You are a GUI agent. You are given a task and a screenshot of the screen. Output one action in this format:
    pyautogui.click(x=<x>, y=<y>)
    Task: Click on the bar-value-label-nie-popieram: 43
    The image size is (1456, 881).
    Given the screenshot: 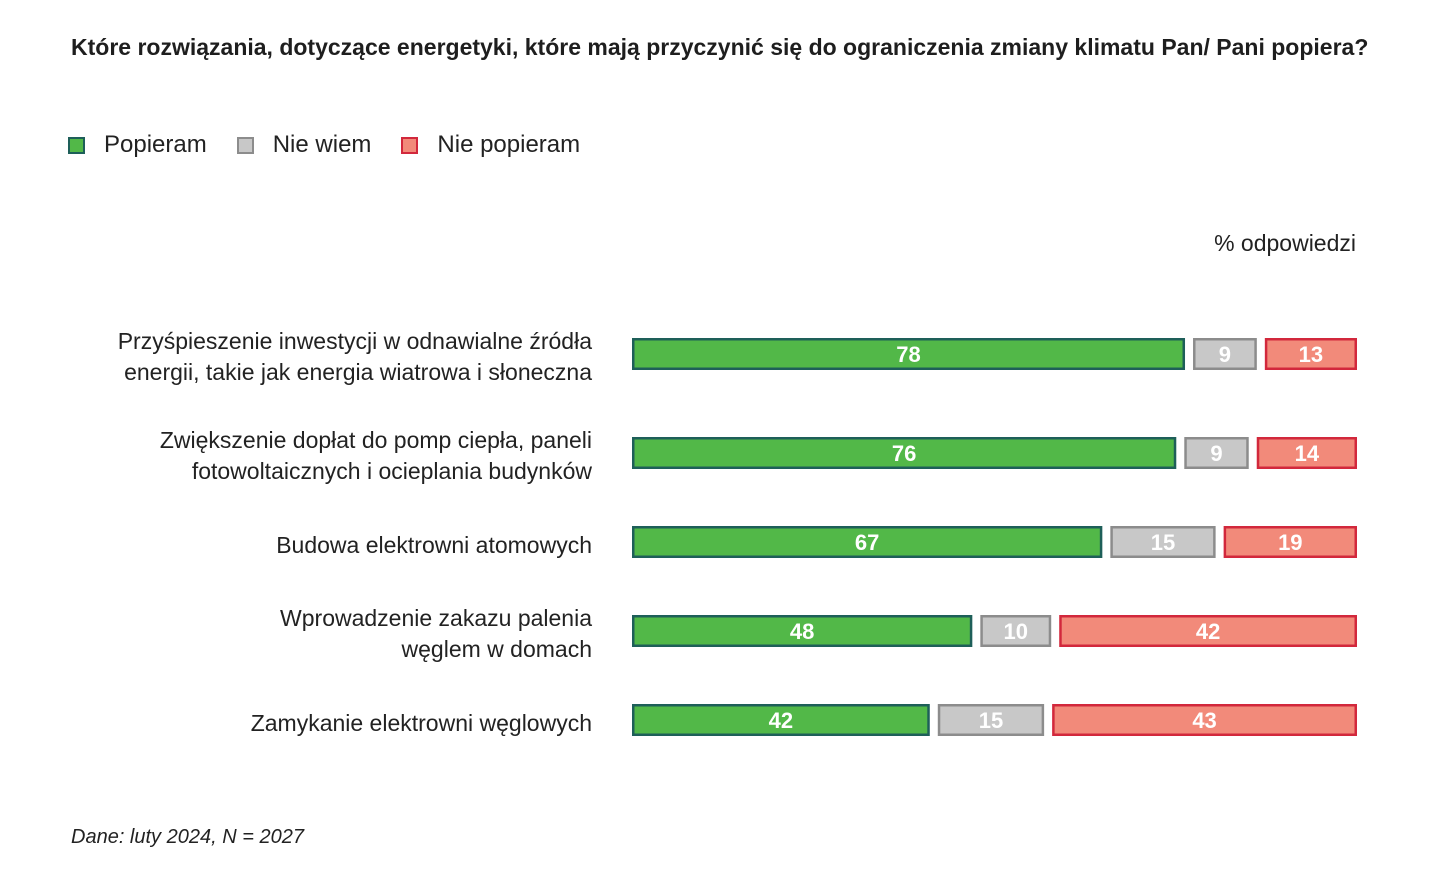 What is the action you would take?
    pyautogui.click(x=1204, y=720)
    